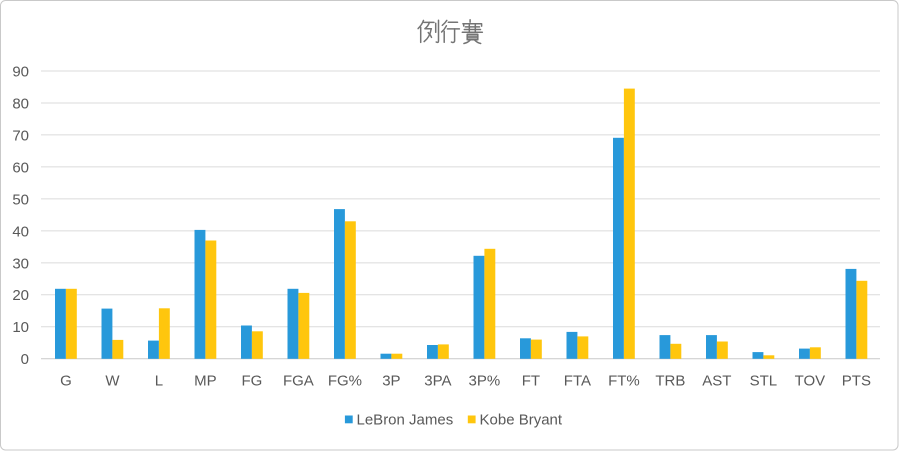 Image resolution: width=900 pixels, height=451 pixels. What do you see at coordinates (437, 381) in the screenshot?
I see `svg-text: 3PA` at bounding box center [437, 381].